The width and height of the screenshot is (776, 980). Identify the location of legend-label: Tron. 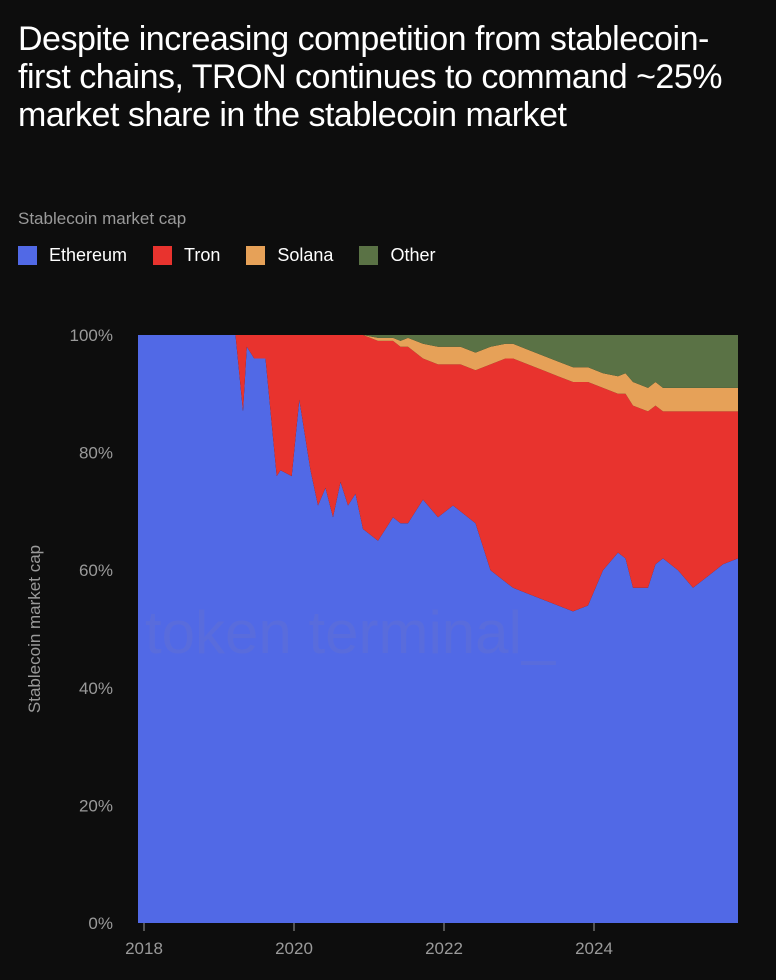
(202, 255).